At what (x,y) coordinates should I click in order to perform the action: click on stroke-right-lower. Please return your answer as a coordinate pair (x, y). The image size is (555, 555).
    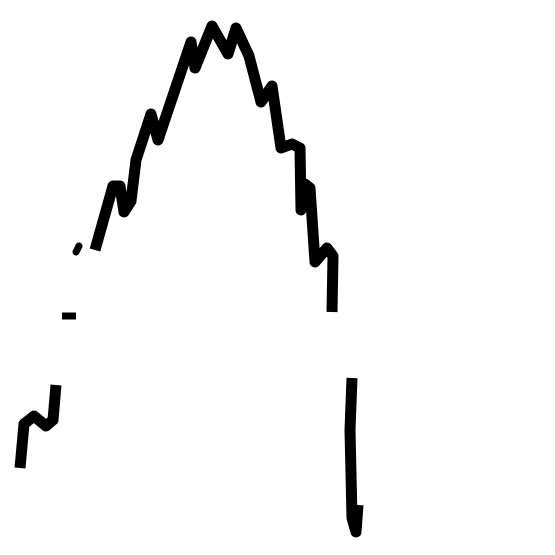
    Looking at the image, I should click on (354, 457).